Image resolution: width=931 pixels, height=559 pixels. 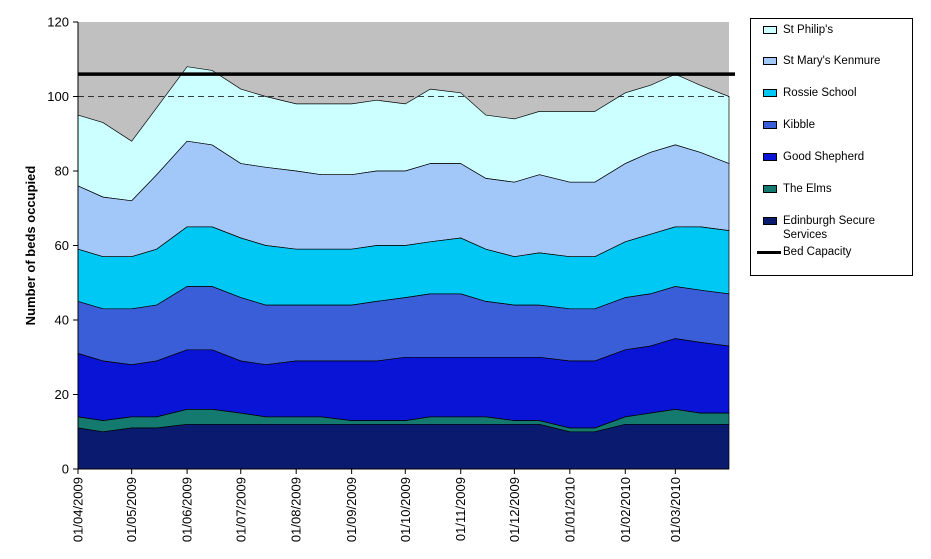 What do you see at coordinates (296, 509) in the screenshot?
I see `x-tick-label: 01/08/2009` at bounding box center [296, 509].